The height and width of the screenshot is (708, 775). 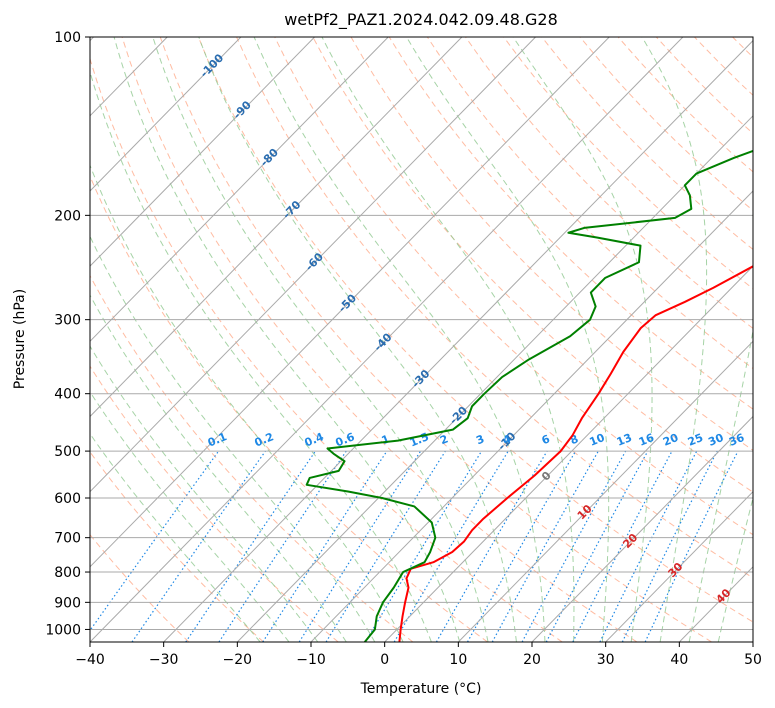 What do you see at coordinates (67, 573) in the screenshot?
I see `y-tick-label: 800` at bounding box center [67, 573].